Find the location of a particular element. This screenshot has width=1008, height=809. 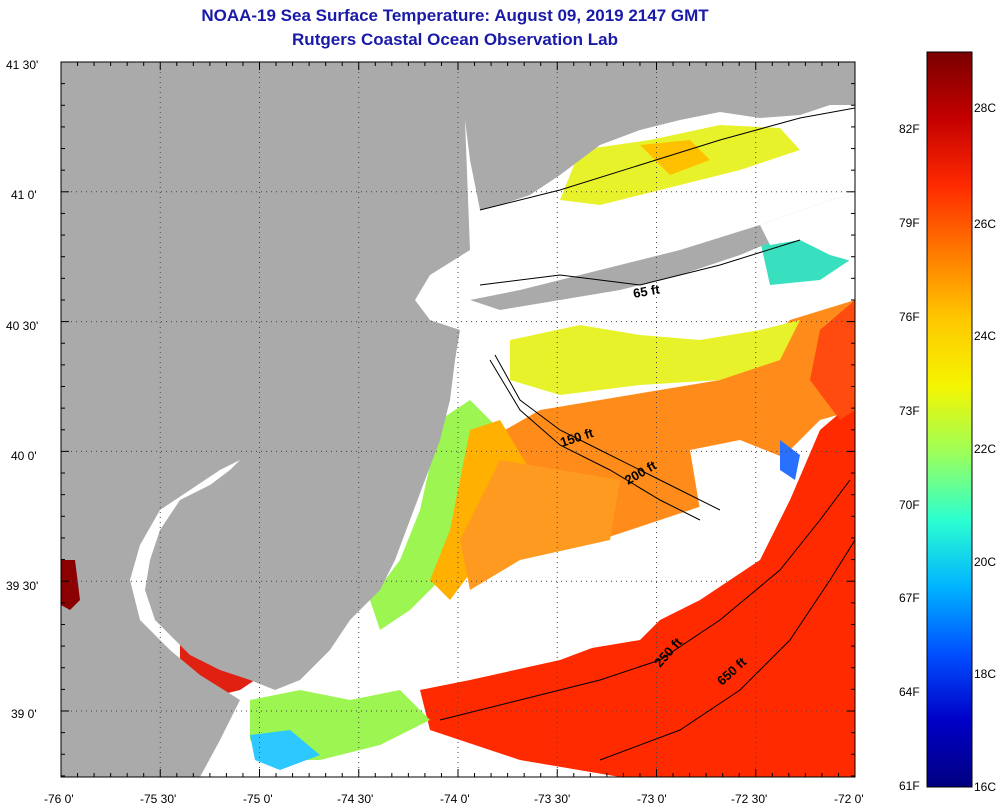

colorbar-label-26C: 26C is located at coordinates (985, 224).